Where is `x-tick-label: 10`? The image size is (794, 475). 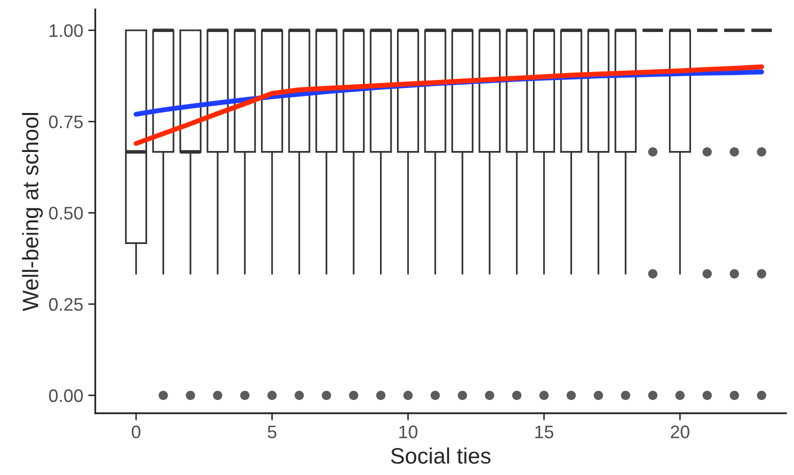
x-tick-label: 10 is located at coordinates (408, 432).